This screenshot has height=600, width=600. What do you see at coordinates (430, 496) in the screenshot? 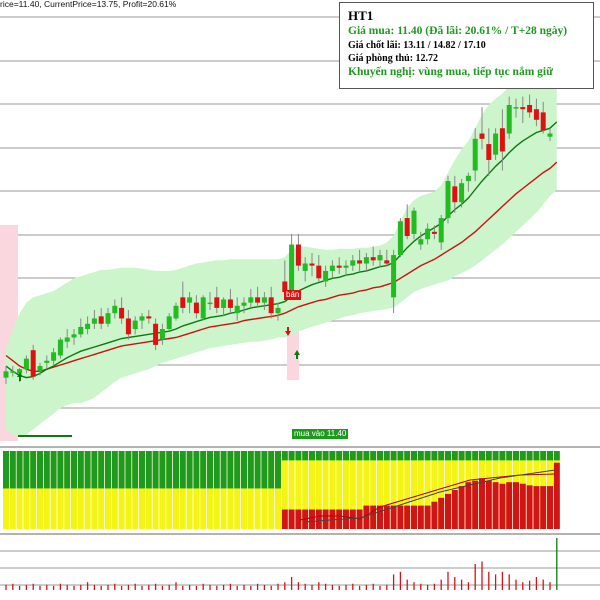
I see `signal-line` at bounding box center [430, 496].